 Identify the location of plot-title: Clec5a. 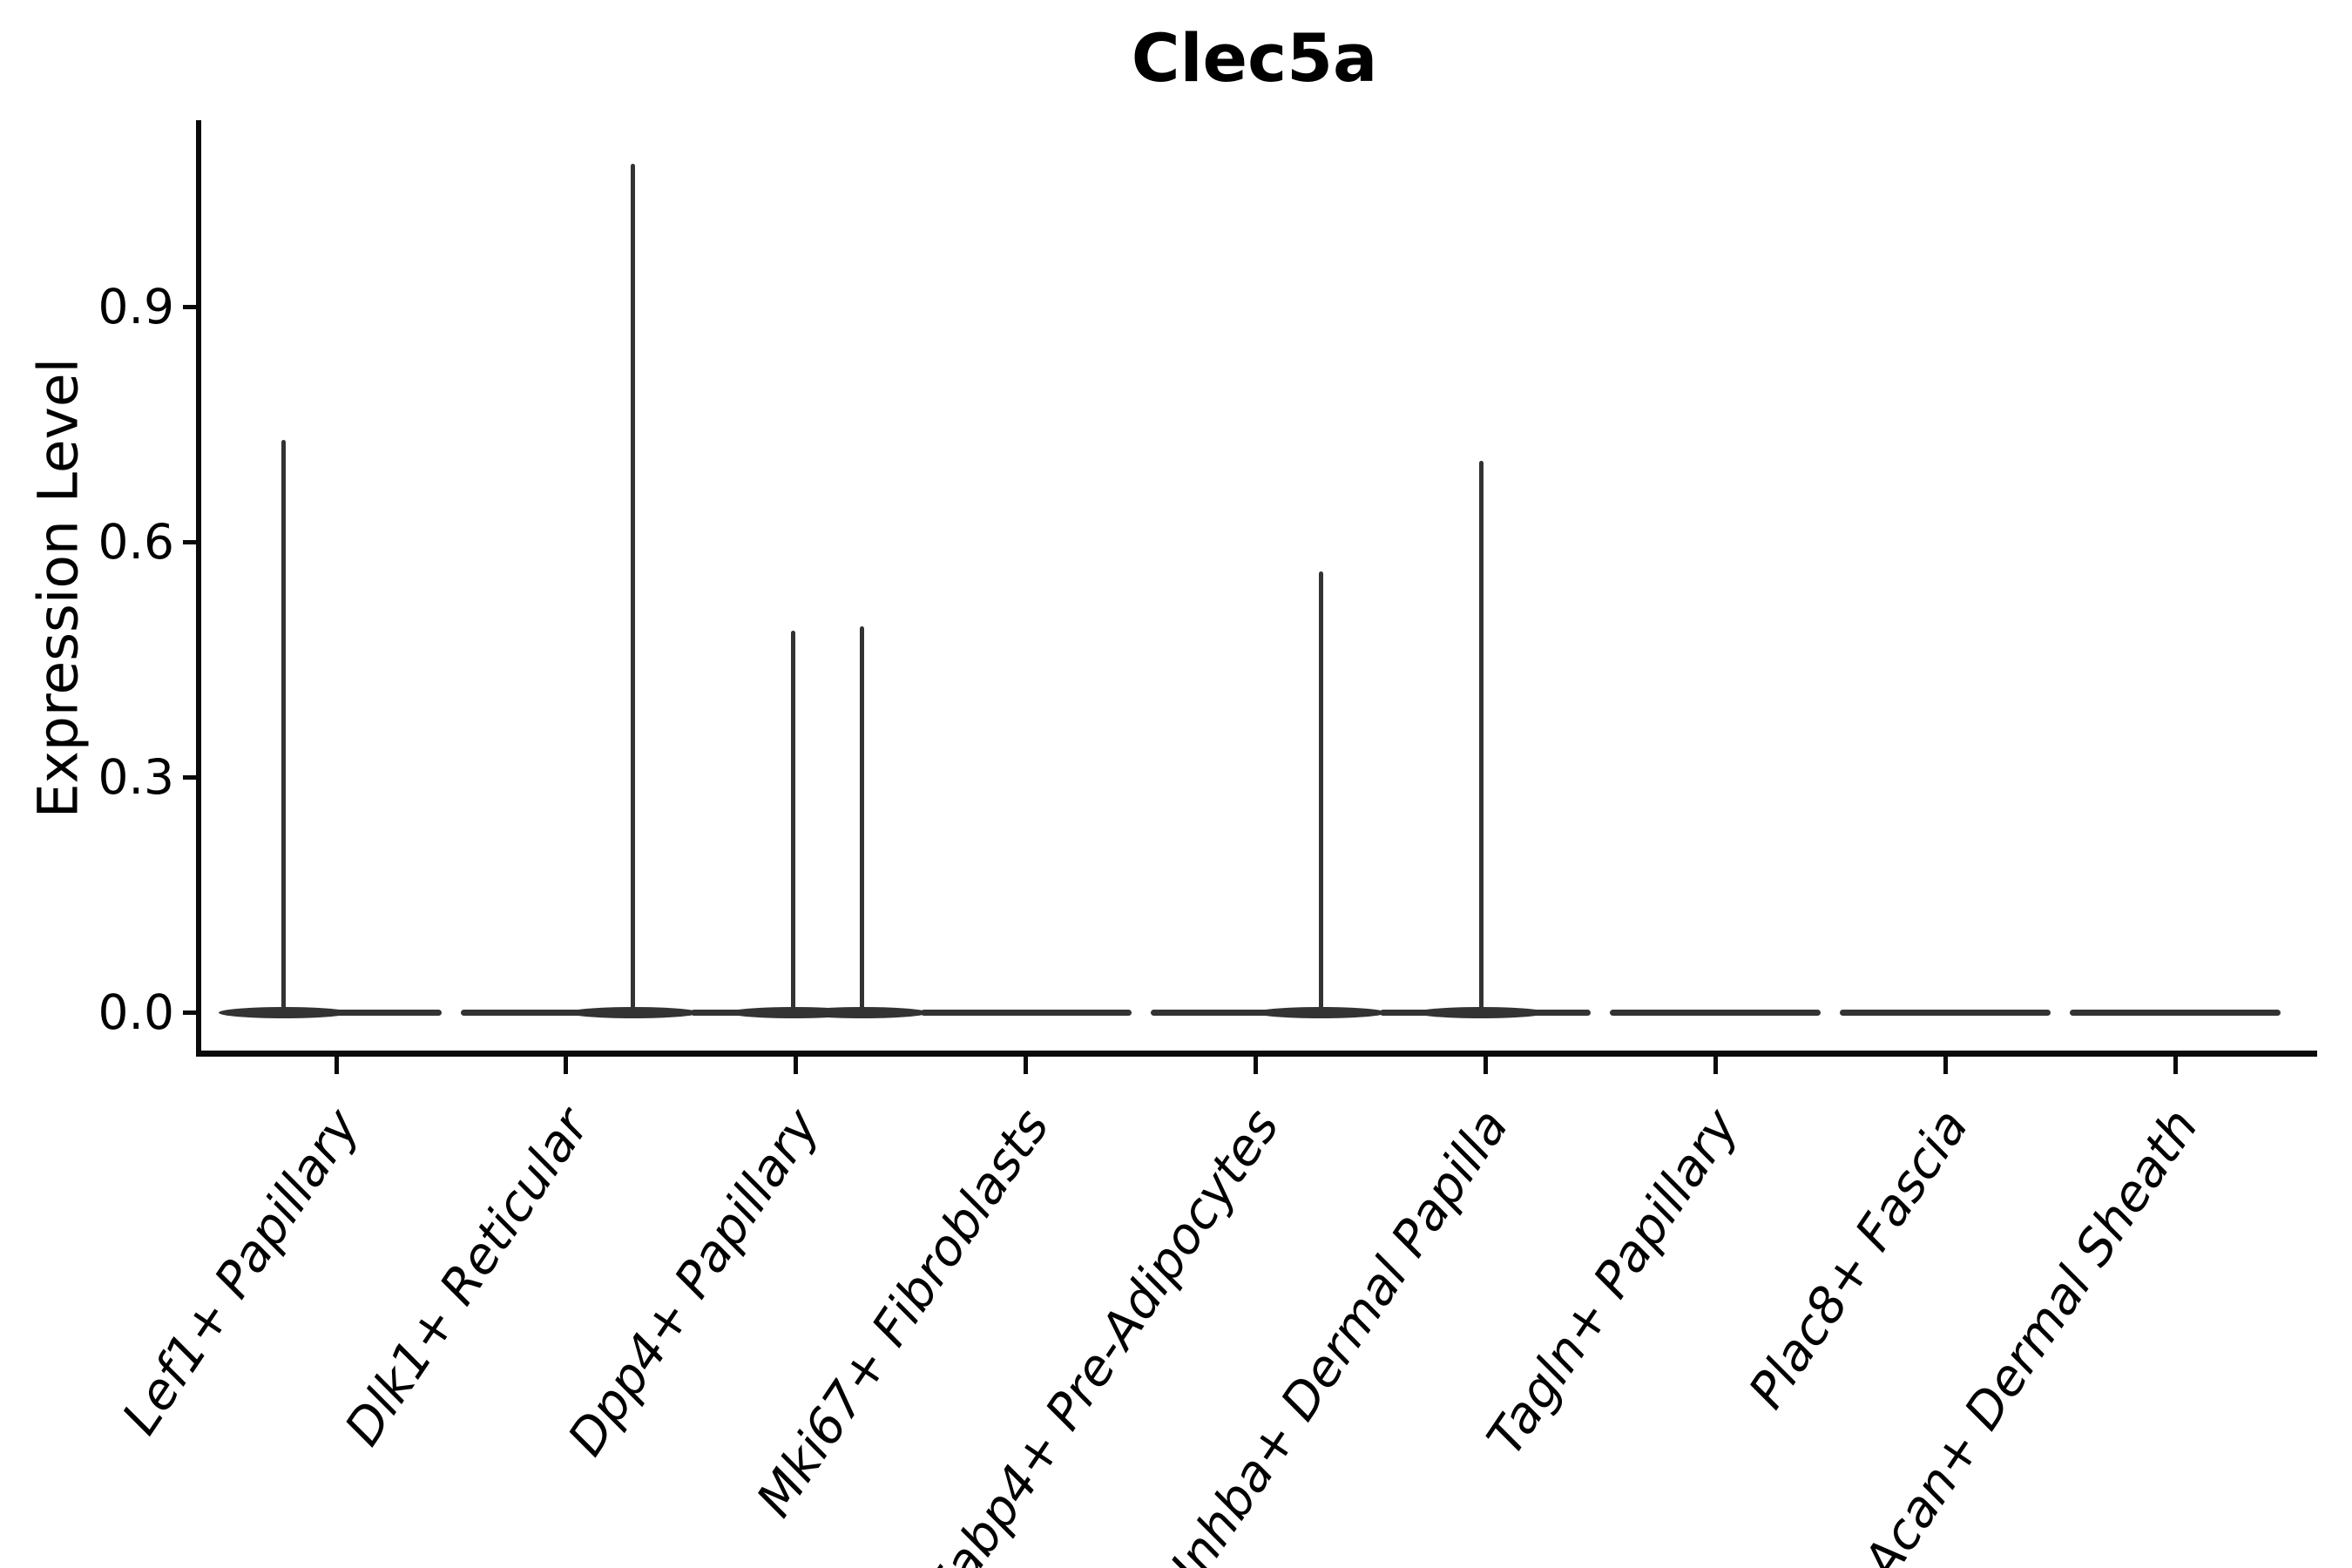
(1254, 58).